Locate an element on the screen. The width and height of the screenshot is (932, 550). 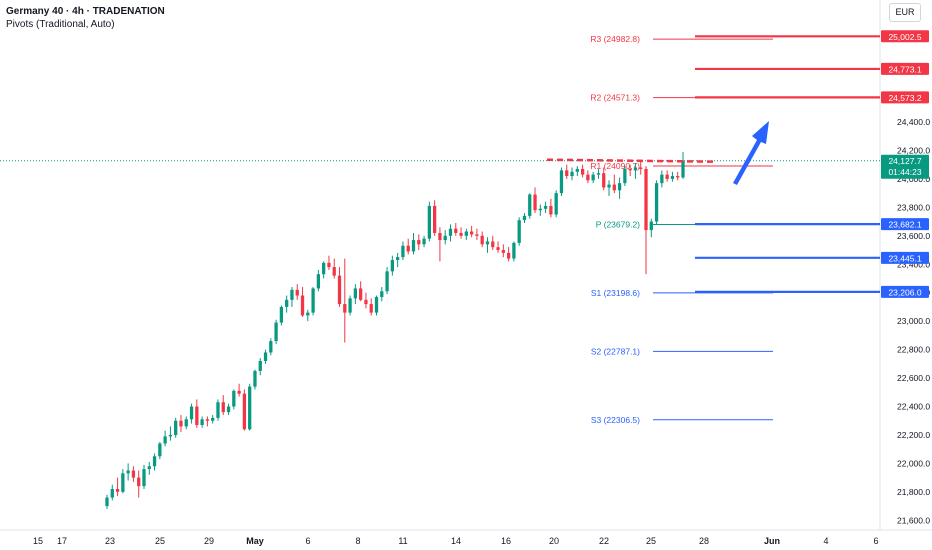
time-tick-label: 4 is located at coordinates (825, 541).